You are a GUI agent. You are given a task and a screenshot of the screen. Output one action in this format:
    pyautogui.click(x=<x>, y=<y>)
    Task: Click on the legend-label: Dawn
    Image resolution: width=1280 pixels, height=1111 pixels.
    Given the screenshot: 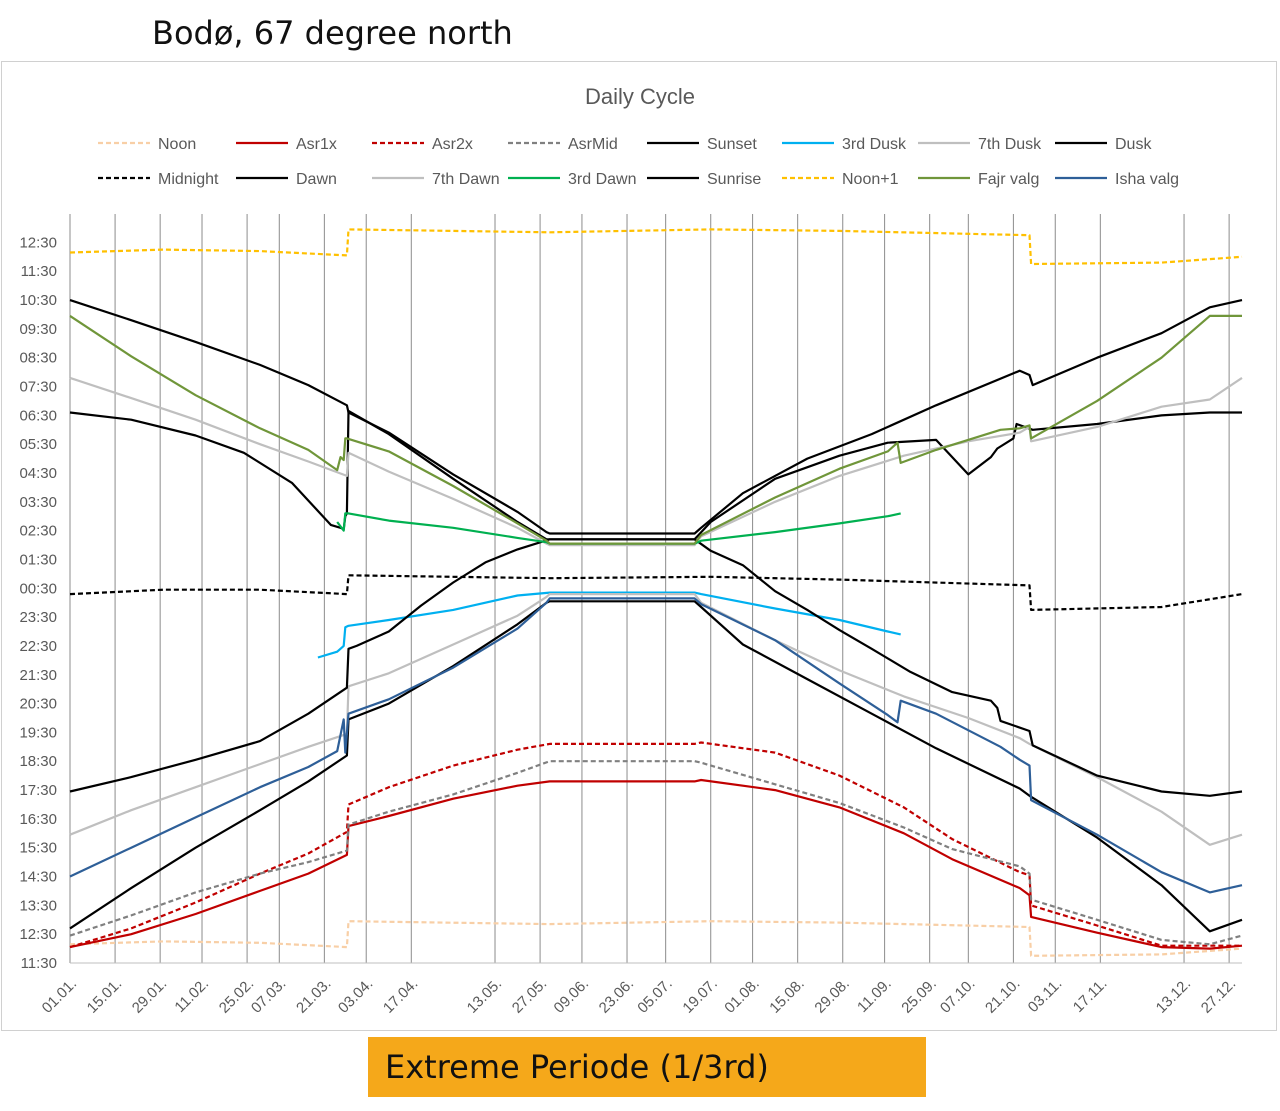 What is the action you would take?
    pyautogui.click(x=316, y=179)
    